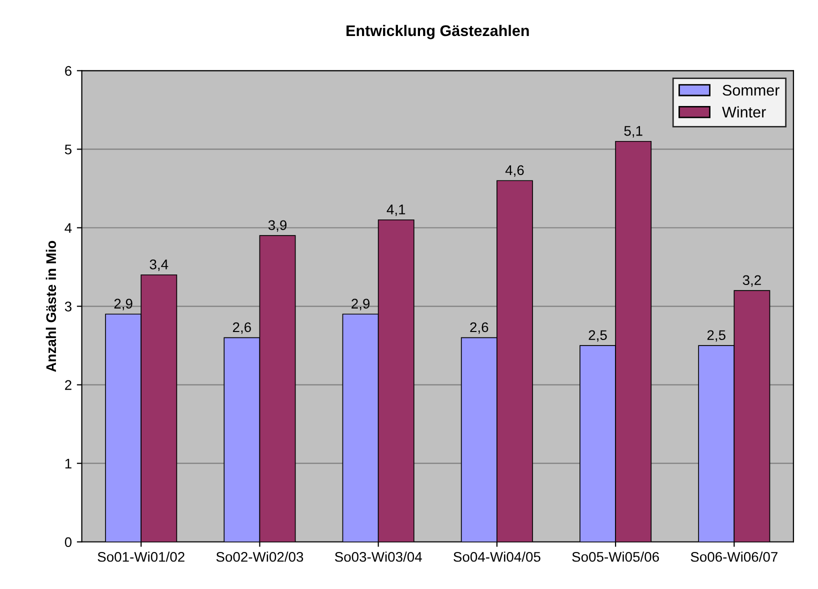  What do you see at coordinates (51, 306) in the screenshot?
I see `y-axis-title: Anzahl Gäste in Mio` at bounding box center [51, 306].